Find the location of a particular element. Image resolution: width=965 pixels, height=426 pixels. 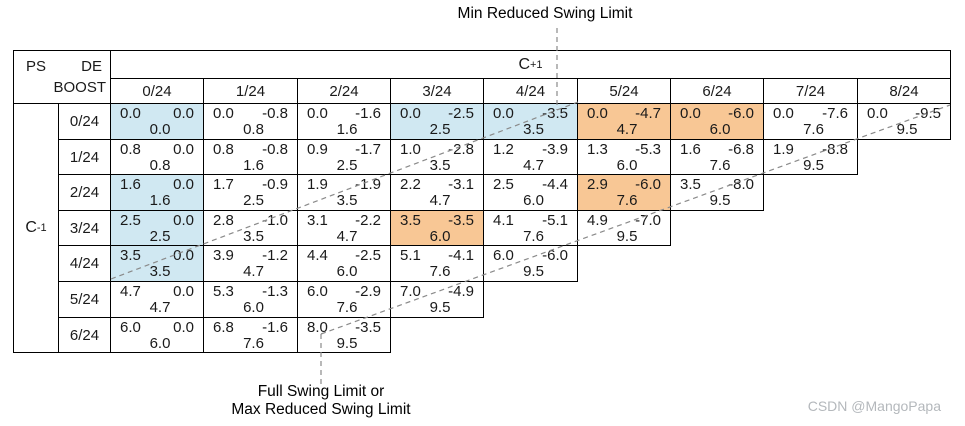

row-header-1-24: 1/24 is located at coordinates (84, 157).